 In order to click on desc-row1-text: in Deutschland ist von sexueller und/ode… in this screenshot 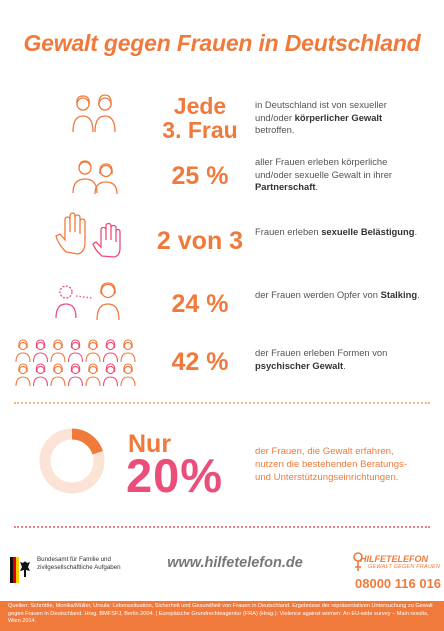, I will do `click(321, 111)`.